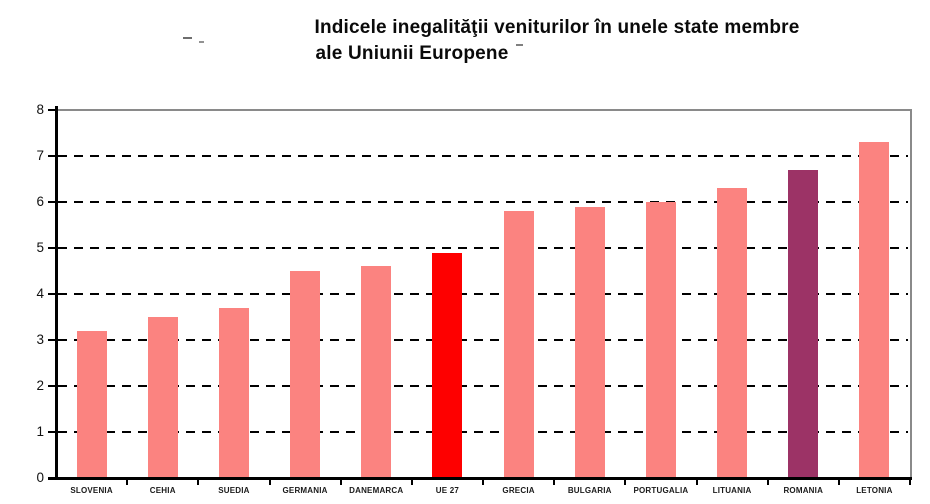 This screenshot has height=504, width=930. What do you see at coordinates (803, 490) in the screenshot?
I see `x-axis-label-romania: ROMANIA` at bounding box center [803, 490].